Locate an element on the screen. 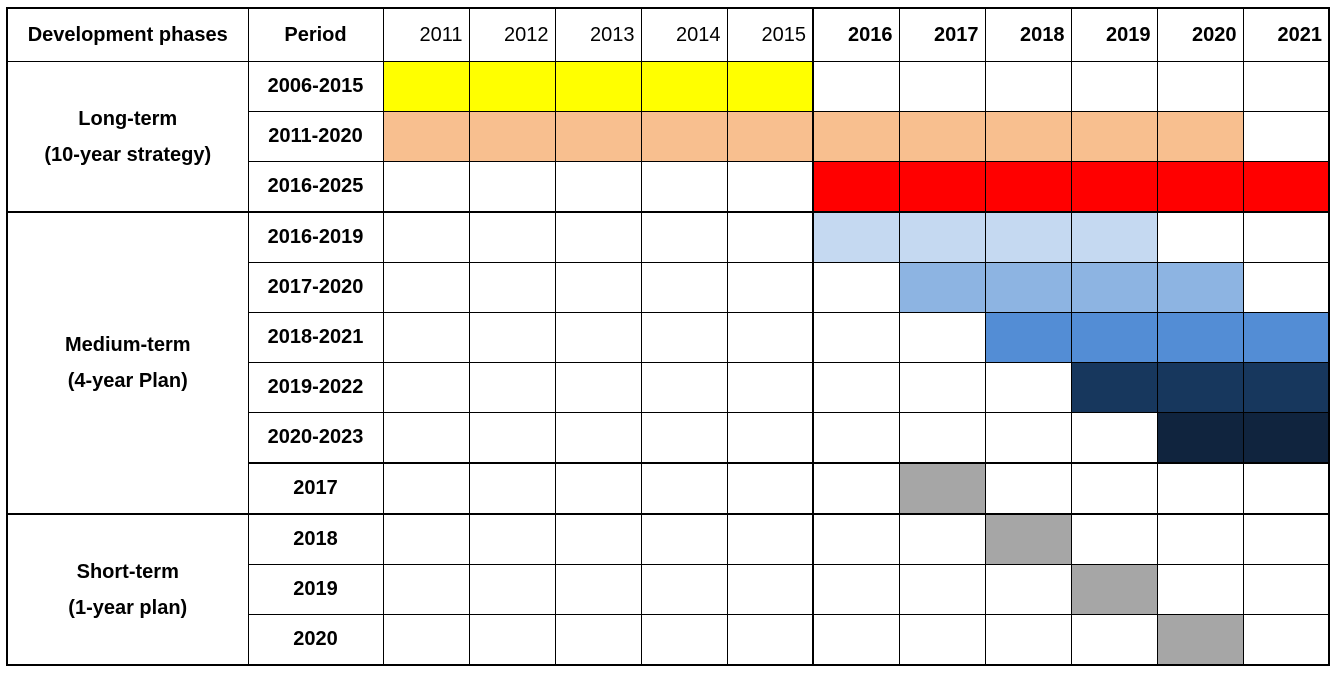  year-header: 2017 is located at coordinates (942, 34).